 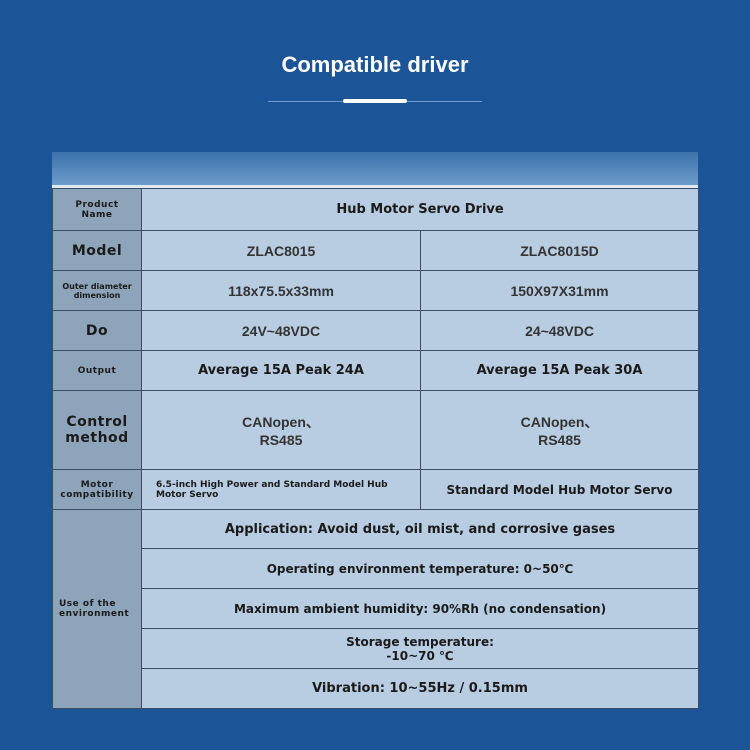 What do you see at coordinates (97, 250) in the screenshot?
I see `row-label: Model` at bounding box center [97, 250].